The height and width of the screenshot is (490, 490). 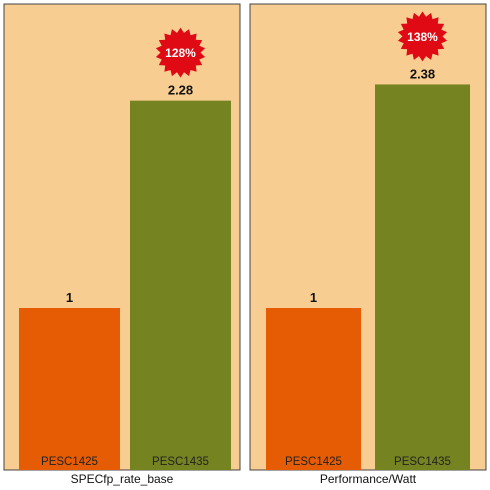 I want to click on data-label: 2.38, so click(x=422, y=73).